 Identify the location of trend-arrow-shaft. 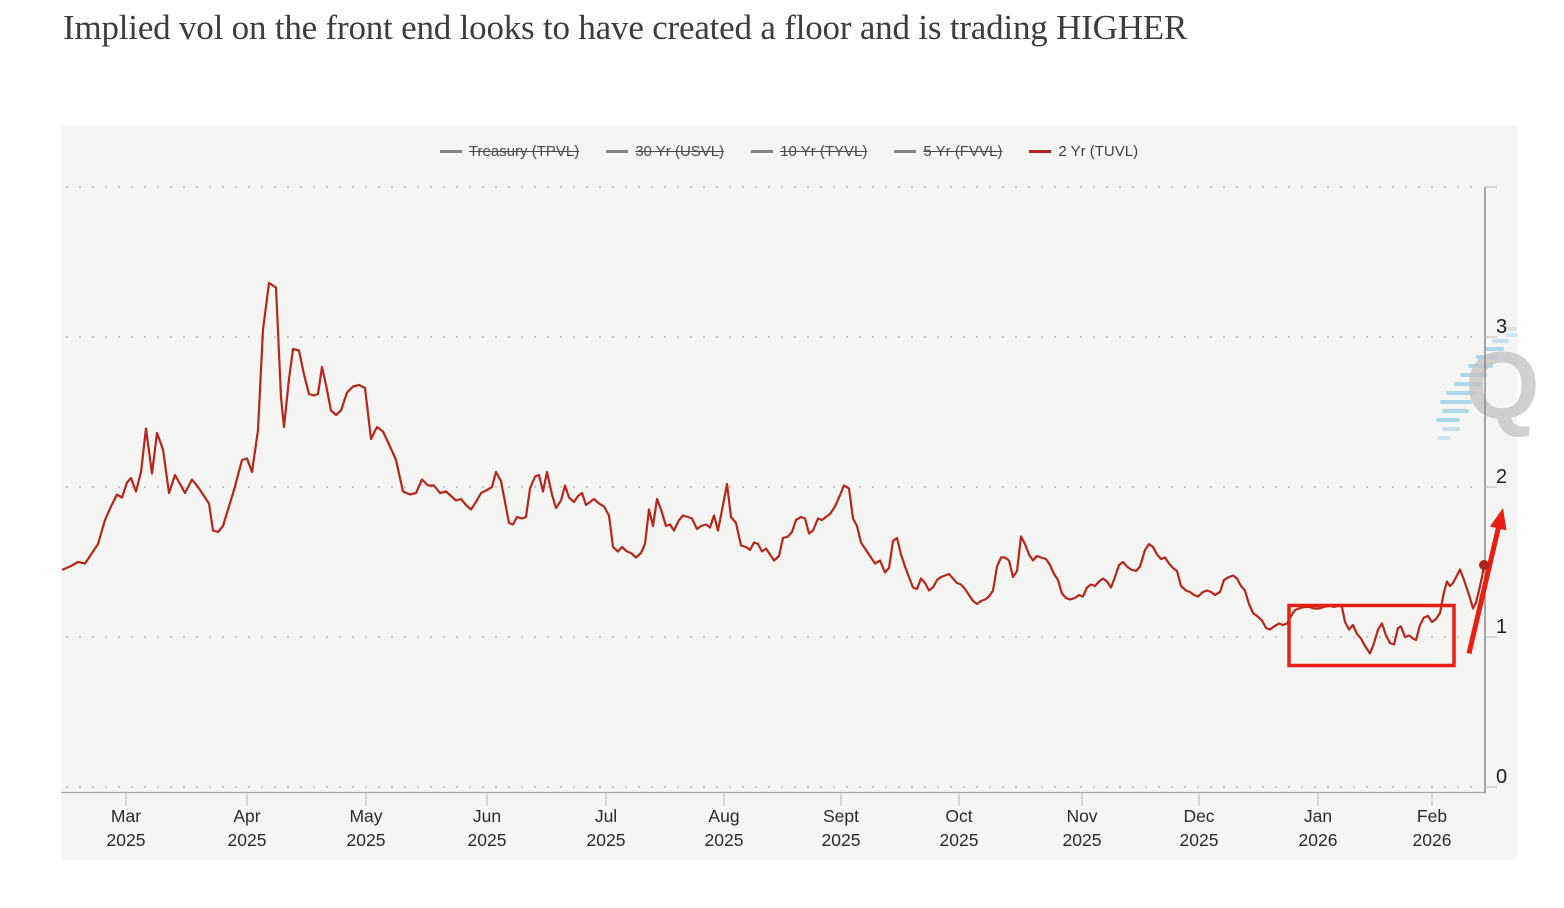
(1484, 589).